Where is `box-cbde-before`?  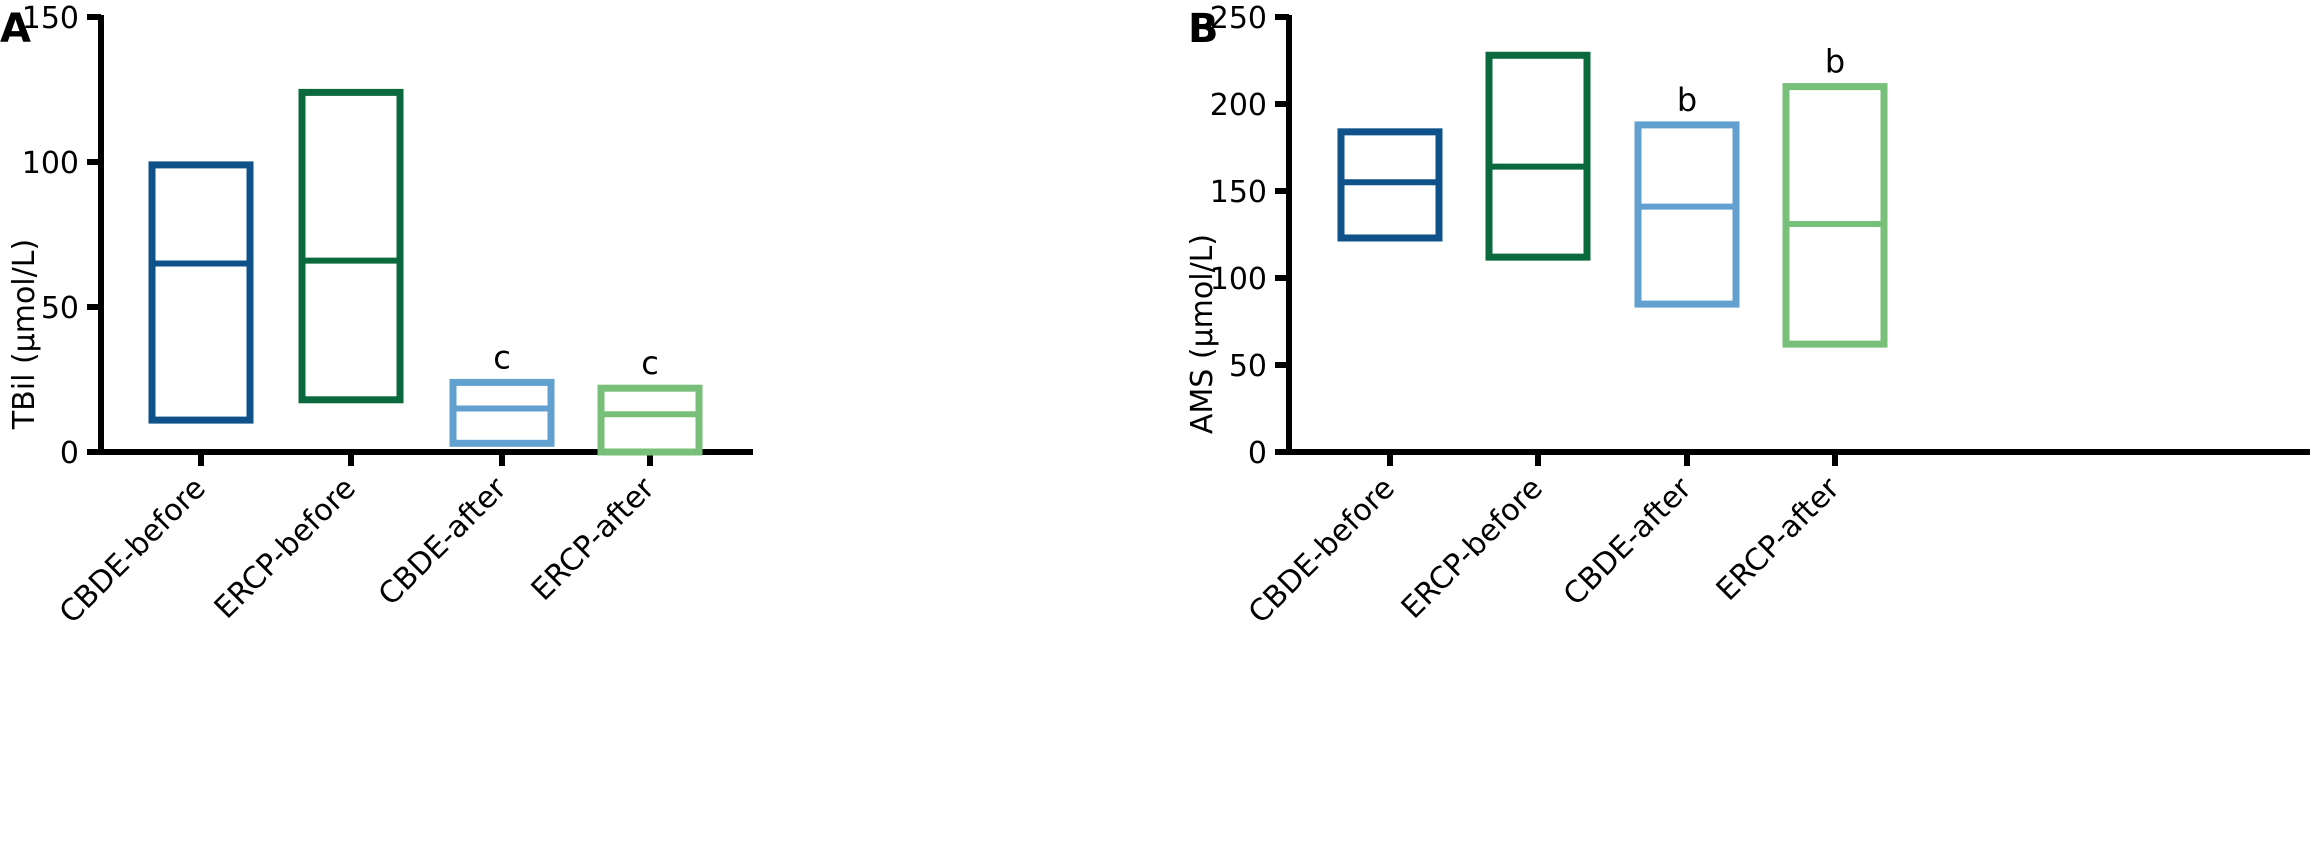
box-cbde-before is located at coordinates (201, 292).